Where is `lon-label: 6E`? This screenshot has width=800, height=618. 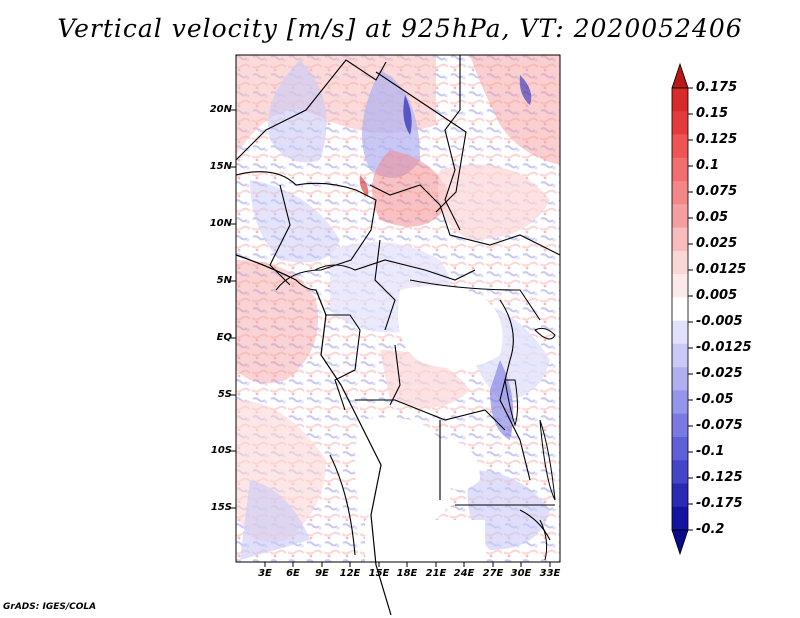 lon-label: 6E is located at coordinates (293, 573).